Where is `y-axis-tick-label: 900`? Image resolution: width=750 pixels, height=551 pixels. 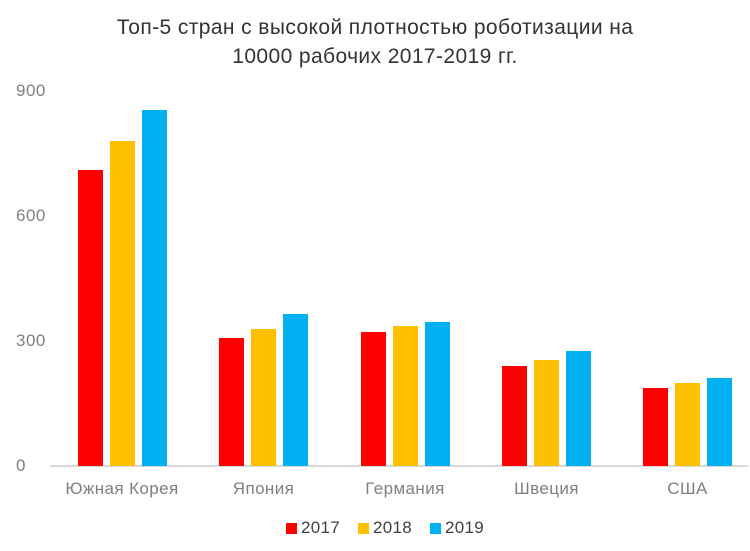
y-axis-tick-label: 900 is located at coordinates (31, 90).